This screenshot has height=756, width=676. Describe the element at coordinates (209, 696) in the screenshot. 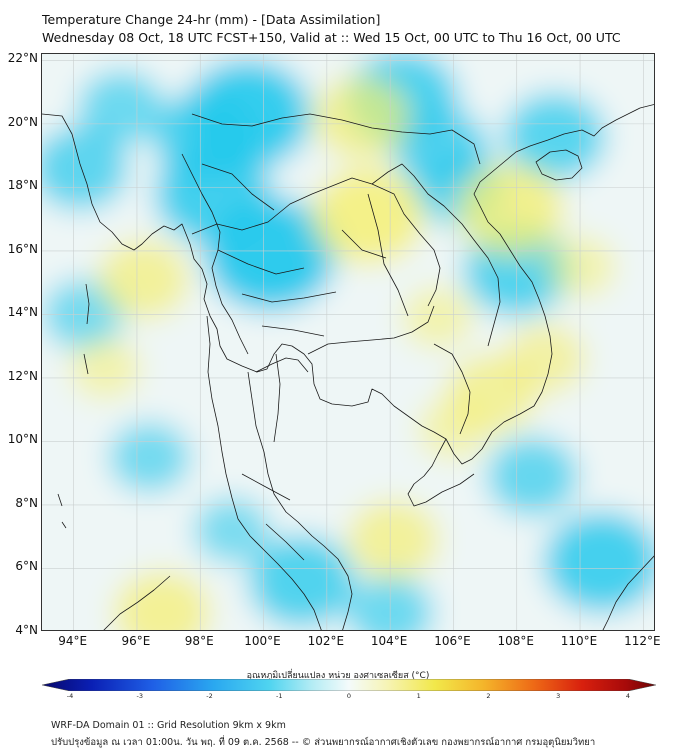

I see `colorbar-tick-label: -2` at that location.